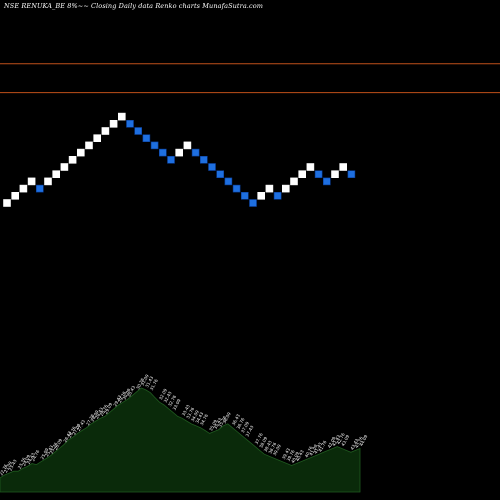 The image size is (500, 500). What do you see at coordinates (31, 458) in the screenshot?
I see `volume-label: 24.43` at bounding box center [31, 458].